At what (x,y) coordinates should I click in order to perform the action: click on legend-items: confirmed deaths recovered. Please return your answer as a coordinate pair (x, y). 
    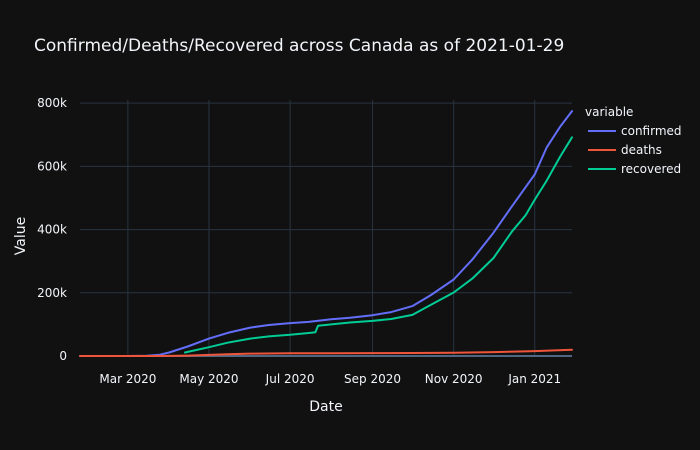
    Looking at the image, I should click on (635, 150).